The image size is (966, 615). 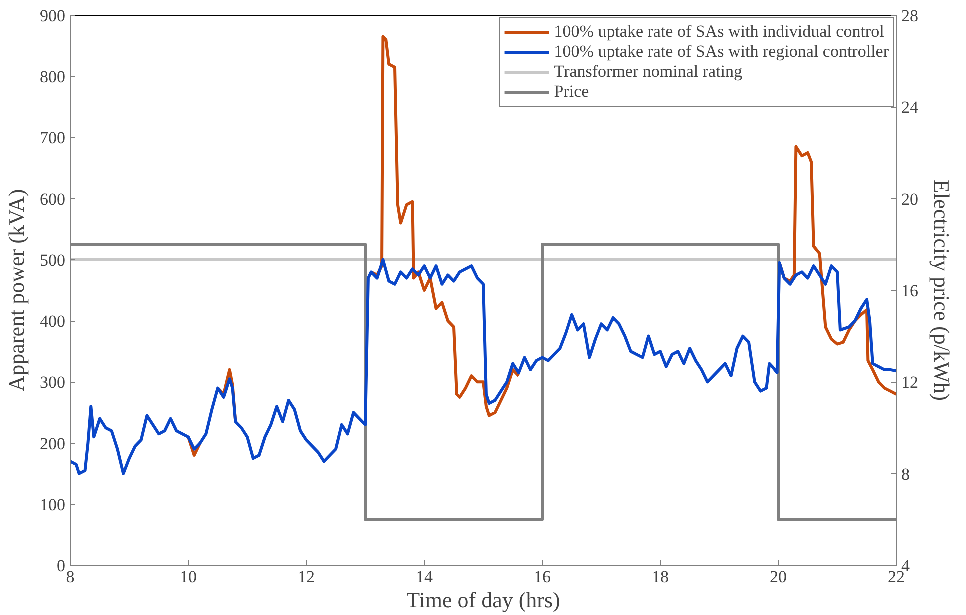 I want to click on legend-label: 100% uptake rate of SAs with individual control, so click(x=719, y=32).